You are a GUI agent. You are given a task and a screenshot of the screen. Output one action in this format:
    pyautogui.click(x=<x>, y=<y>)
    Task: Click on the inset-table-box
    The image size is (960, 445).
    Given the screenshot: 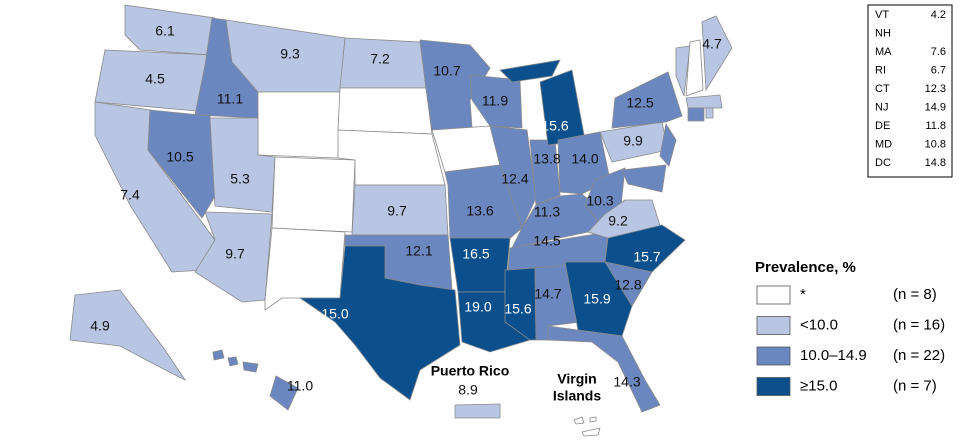 What is the action you would take?
    pyautogui.click(x=910, y=91)
    